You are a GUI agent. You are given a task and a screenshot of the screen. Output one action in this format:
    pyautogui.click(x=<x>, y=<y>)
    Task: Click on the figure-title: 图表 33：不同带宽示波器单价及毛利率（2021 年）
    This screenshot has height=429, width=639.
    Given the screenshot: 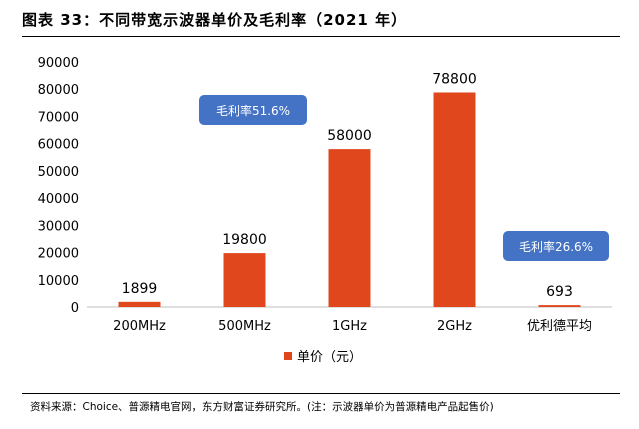 What is the action you would take?
    pyautogui.click(x=215, y=20)
    